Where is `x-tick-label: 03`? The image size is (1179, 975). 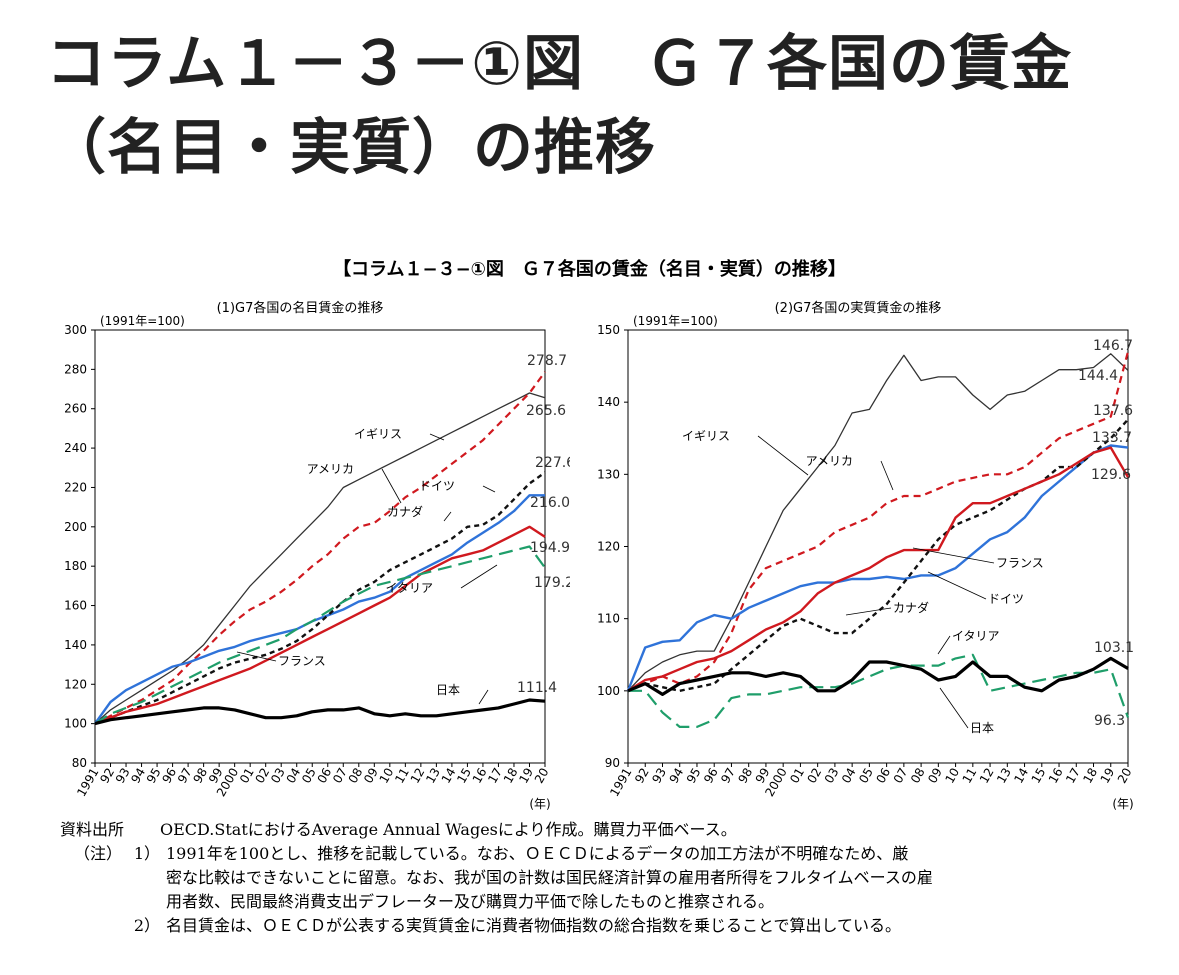 x-tick-label: 03 is located at coordinates (832, 776).